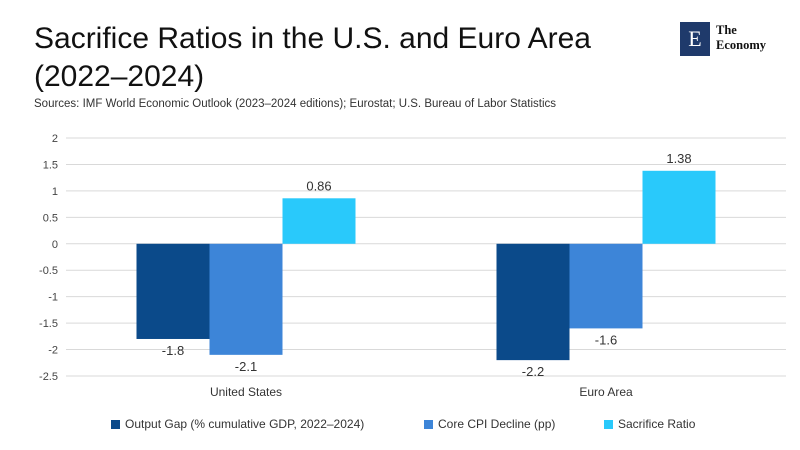 This screenshot has width=800, height=450. Describe the element at coordinates (246, 366) in the screenshot. I see `data-label: -2.1` at that location.